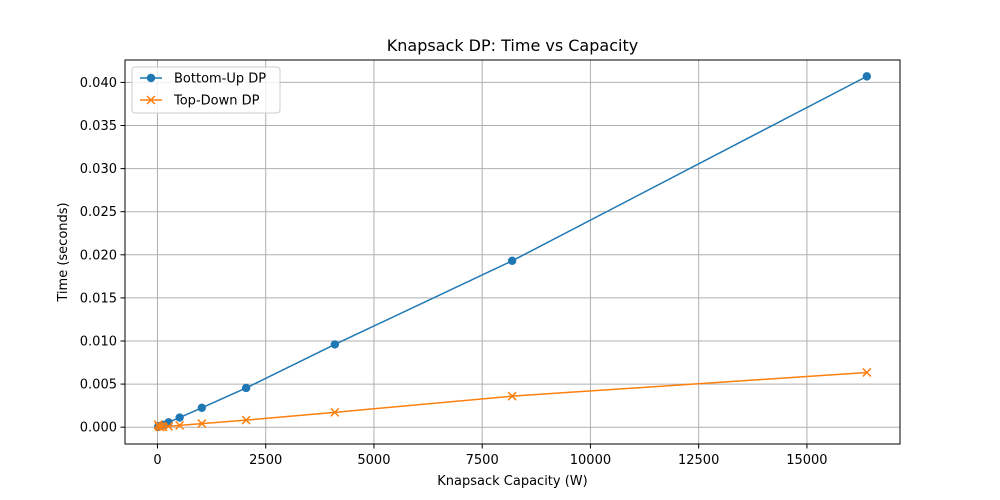  I want to click on y-tick-label: 0.025, so click(98, 212).